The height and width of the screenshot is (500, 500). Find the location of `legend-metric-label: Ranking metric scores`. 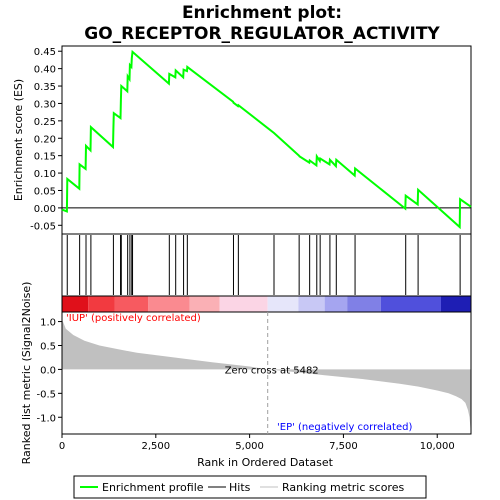

legend-metric-label: Ranking metric scores is located at coordinates (343, 487).